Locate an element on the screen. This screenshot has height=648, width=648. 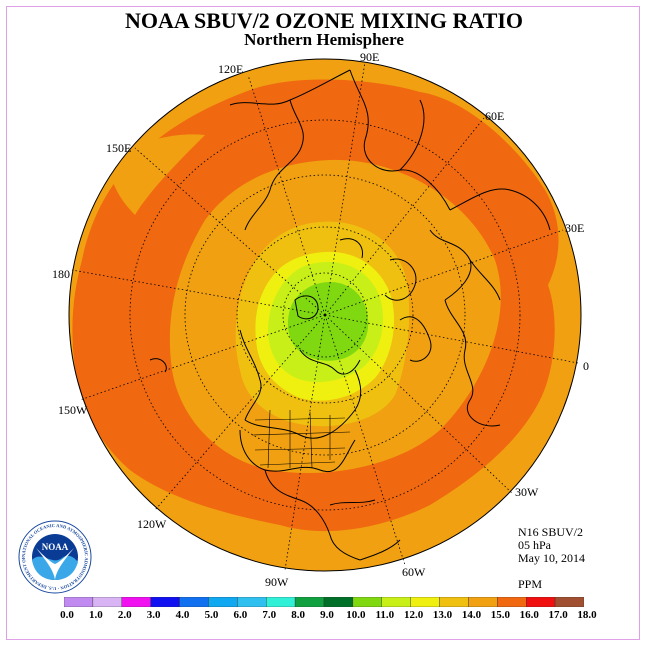
colorbar-tick-label: 16.0 is located at coordinates (529, 615).